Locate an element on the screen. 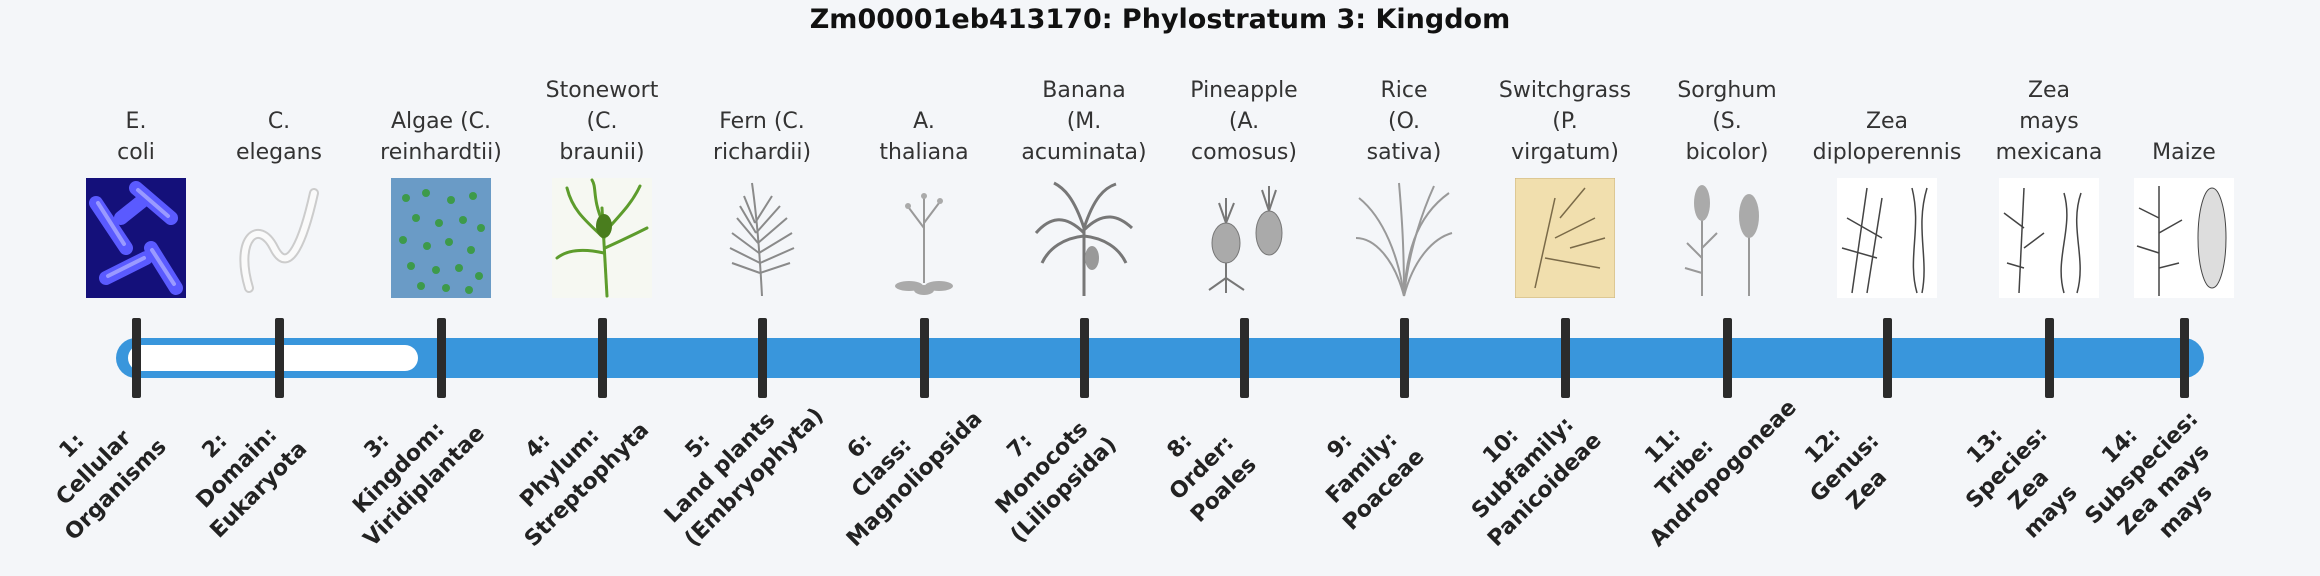 The width and height of the screenshot is (2320, 576). organism-label-line: mays is located at coordinates (2049, 121).